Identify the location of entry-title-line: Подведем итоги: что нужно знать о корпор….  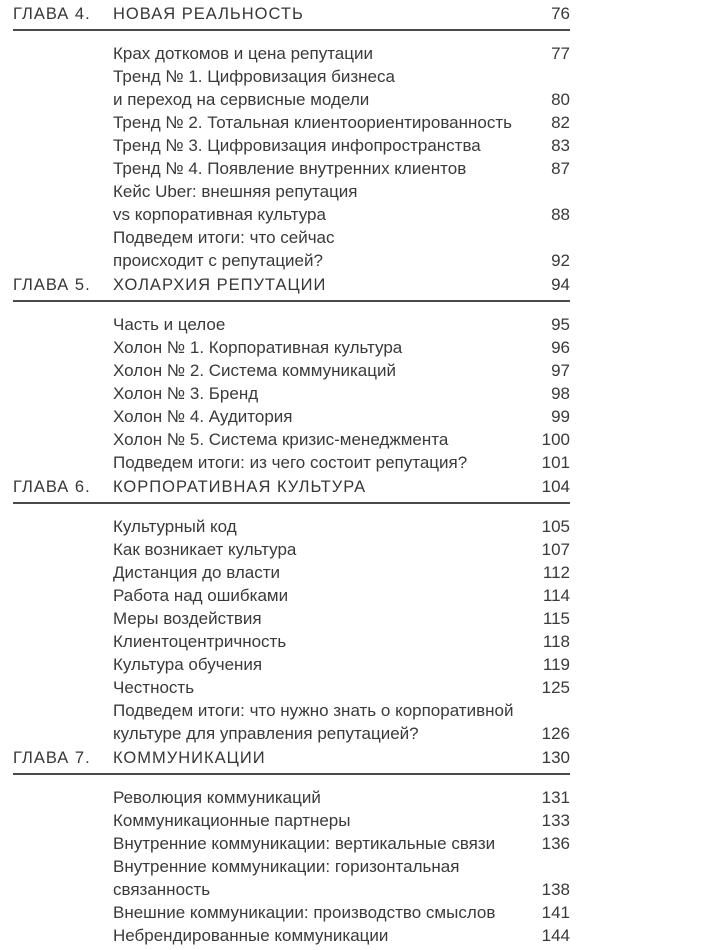
(313, 710).